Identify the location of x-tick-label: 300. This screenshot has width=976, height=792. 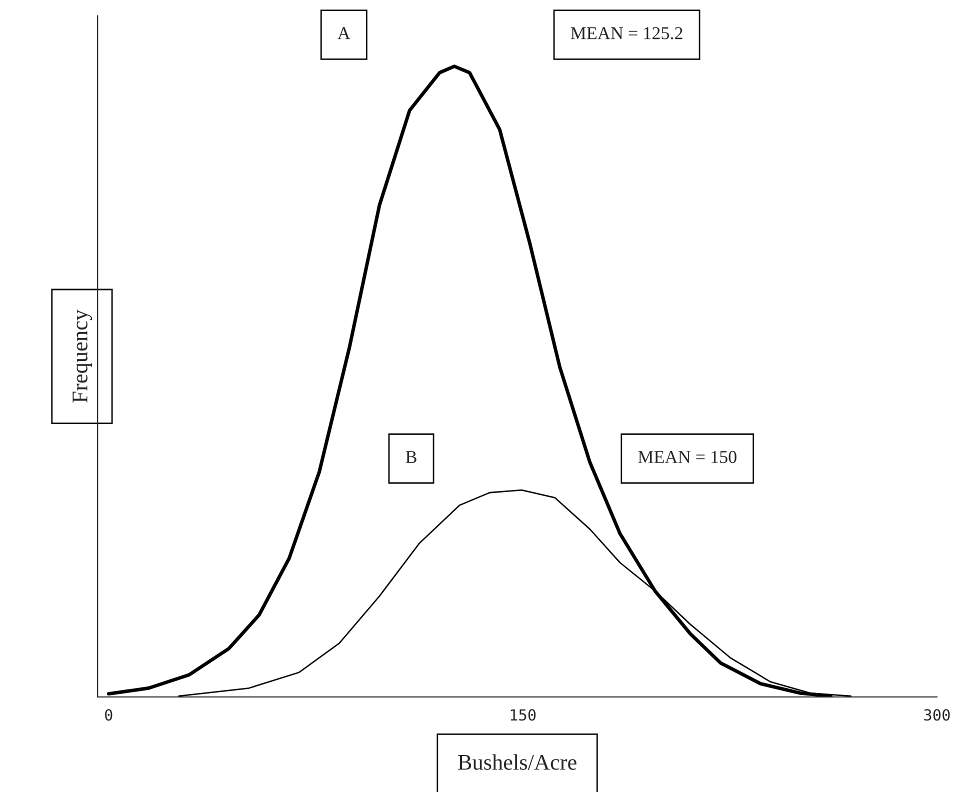
(937, 715).